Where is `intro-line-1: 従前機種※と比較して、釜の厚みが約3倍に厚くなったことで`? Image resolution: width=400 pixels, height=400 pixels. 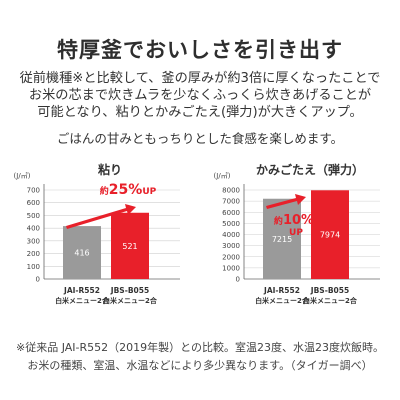 intro-line-1: 従前機種※と比較して、釜の厚みが約3倍に厚くなったことで is located at coordinates (200, 78).